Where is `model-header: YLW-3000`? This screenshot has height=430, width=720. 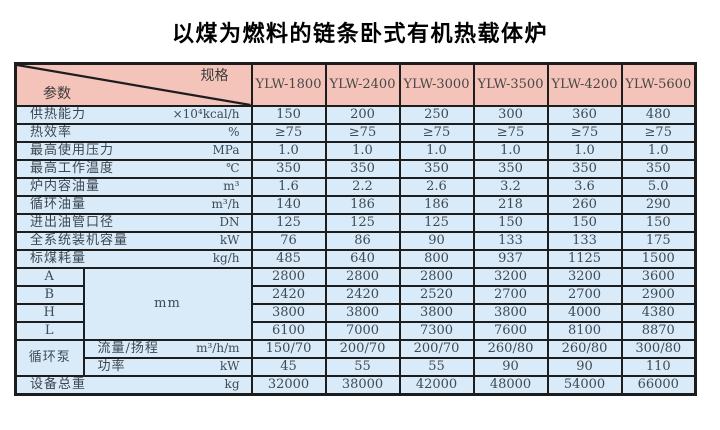 model-header: YLW-3000 is located at coordinates (436, 84).